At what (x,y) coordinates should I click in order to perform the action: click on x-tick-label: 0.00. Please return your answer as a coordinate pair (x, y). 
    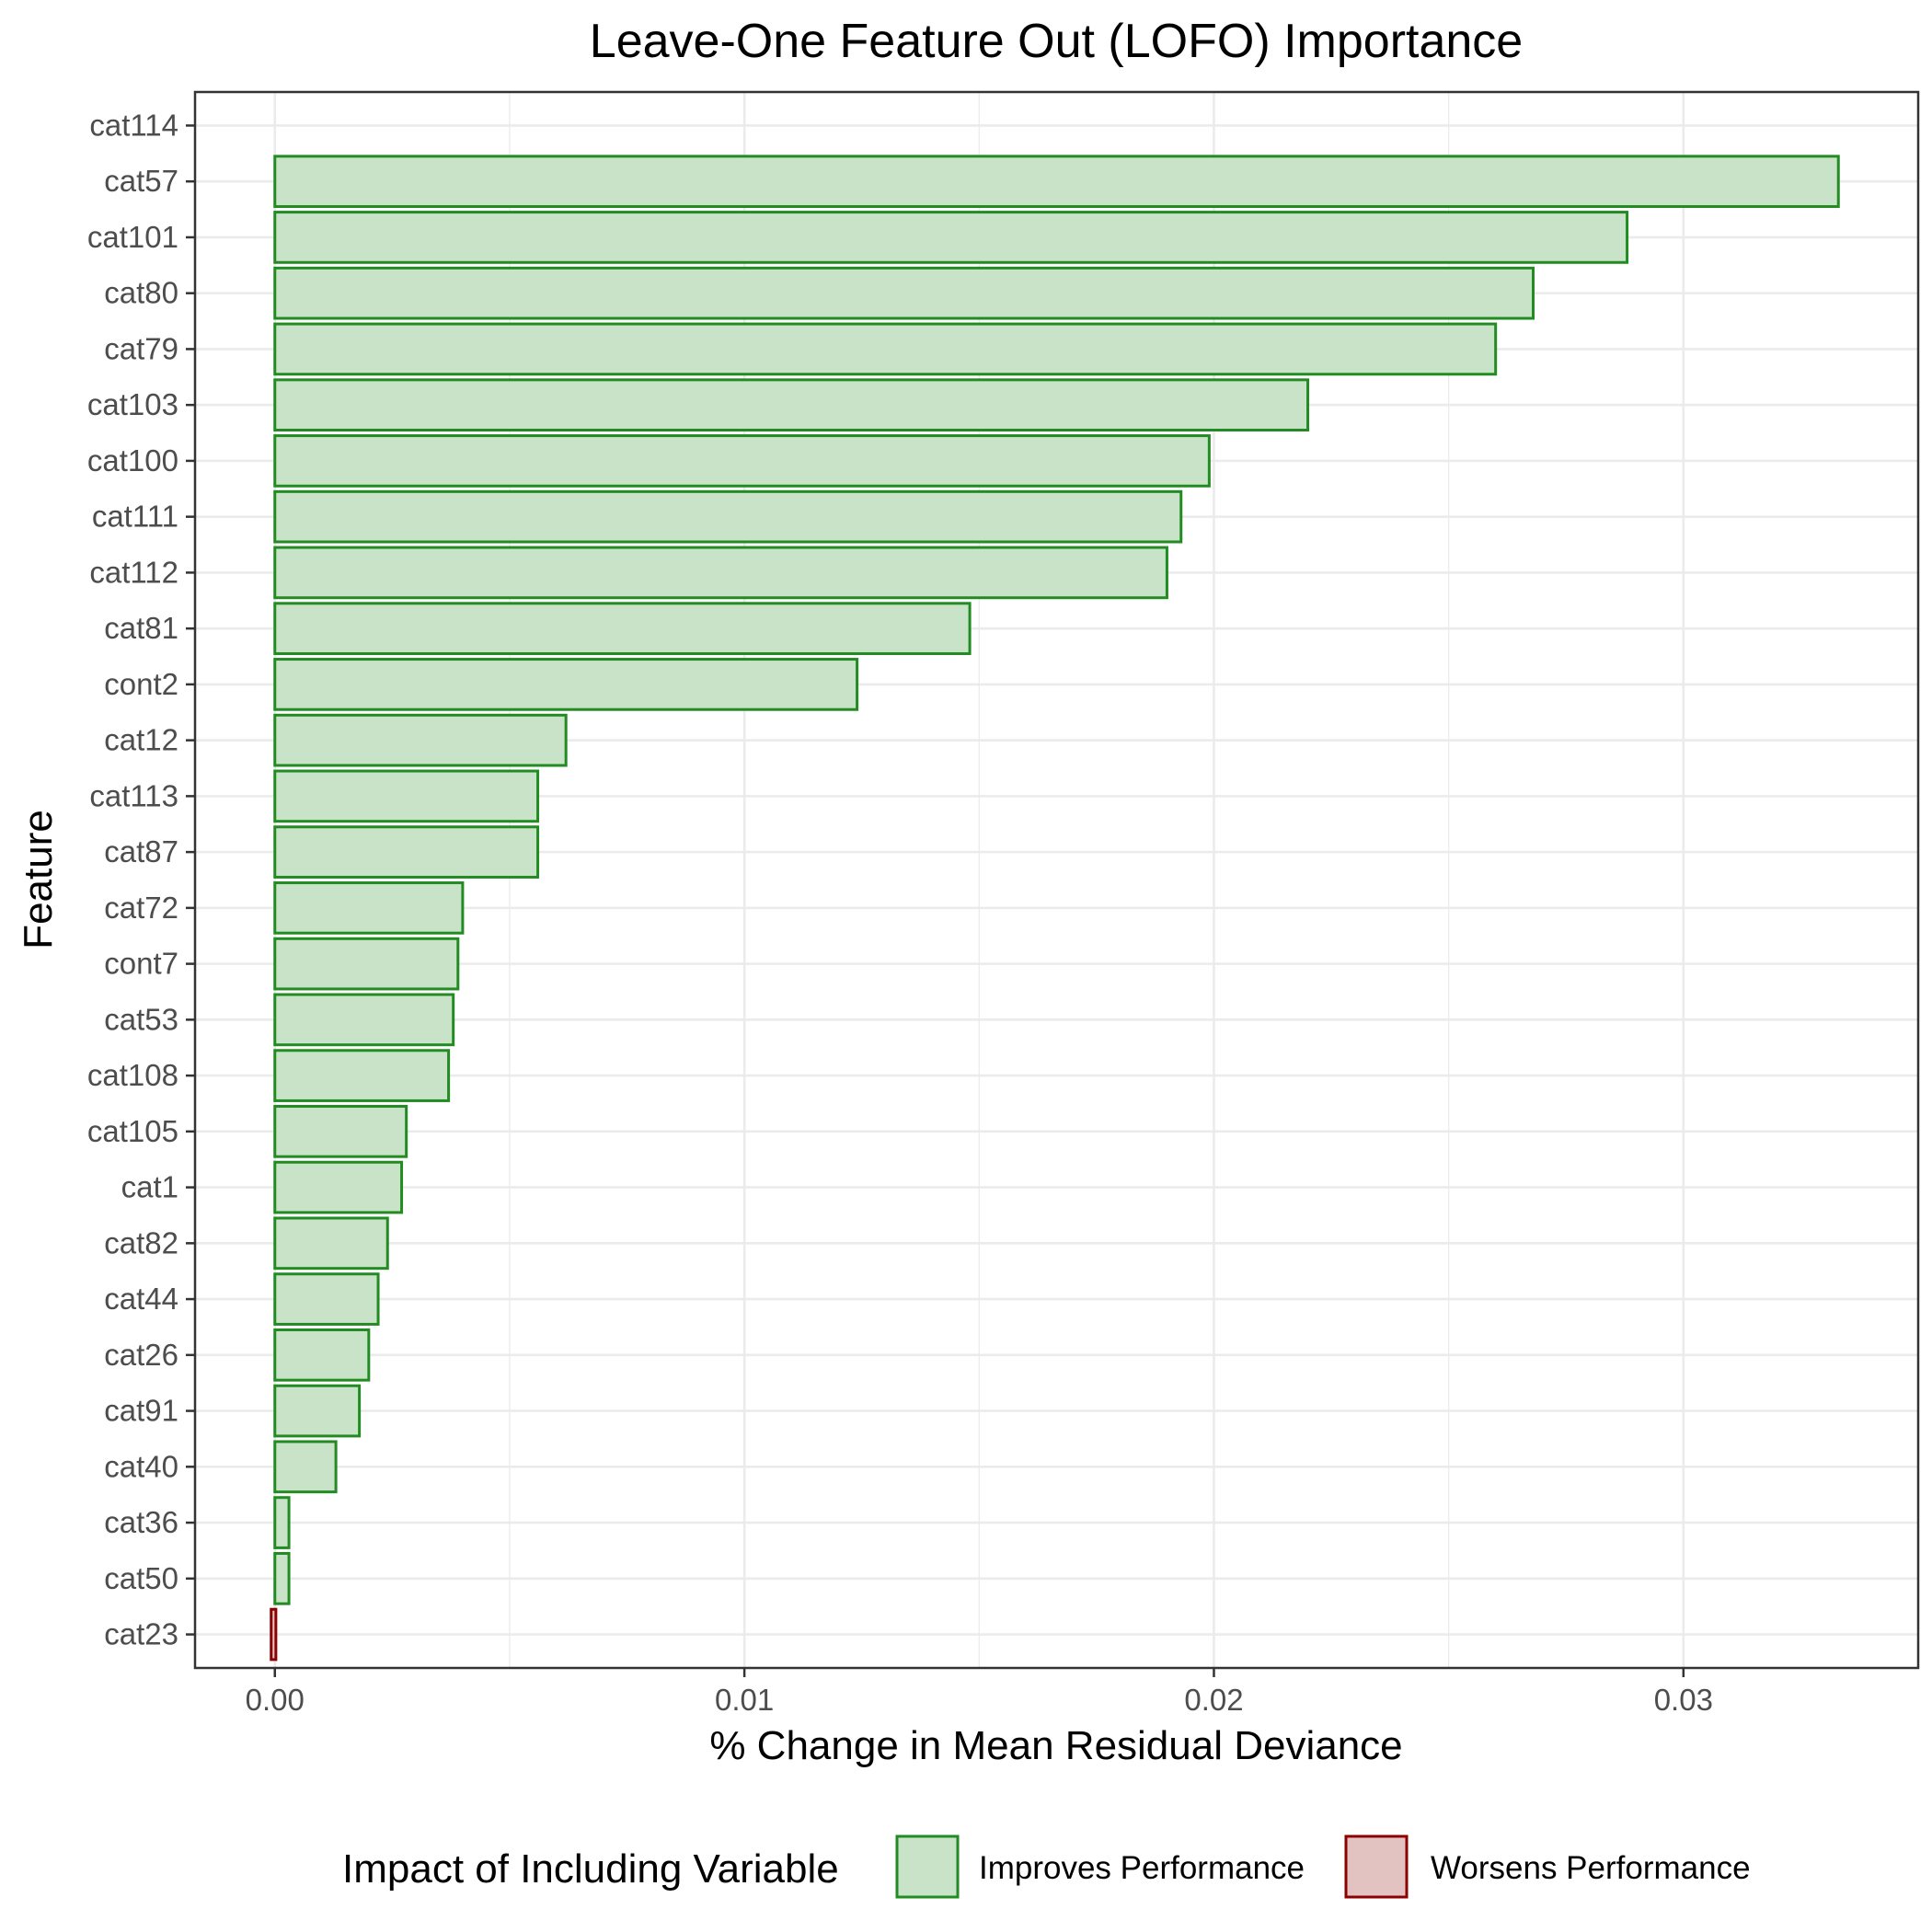
    Looking at the image, I should click on (275, 1700).